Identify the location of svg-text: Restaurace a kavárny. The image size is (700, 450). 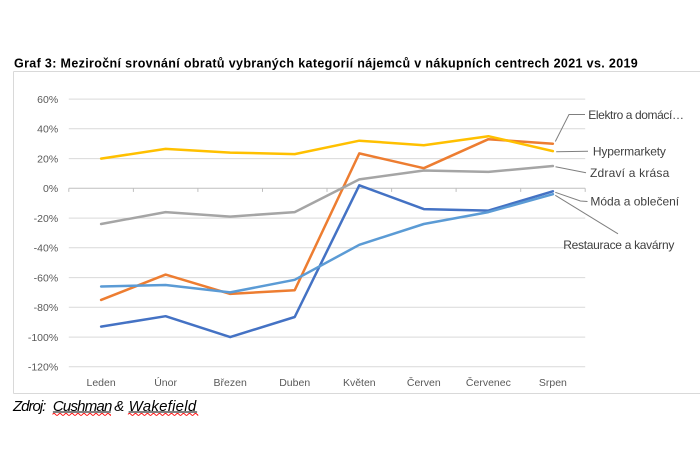
(618, 245).